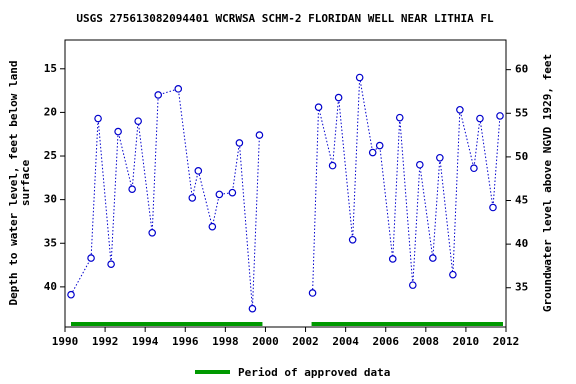 Image resolution: width=576 pixels, height=384 pixels. What do you see at coordinates (521, 200) in the screenshot?
I see `y2-tick-label: 45` at bounding box center [521, 200].